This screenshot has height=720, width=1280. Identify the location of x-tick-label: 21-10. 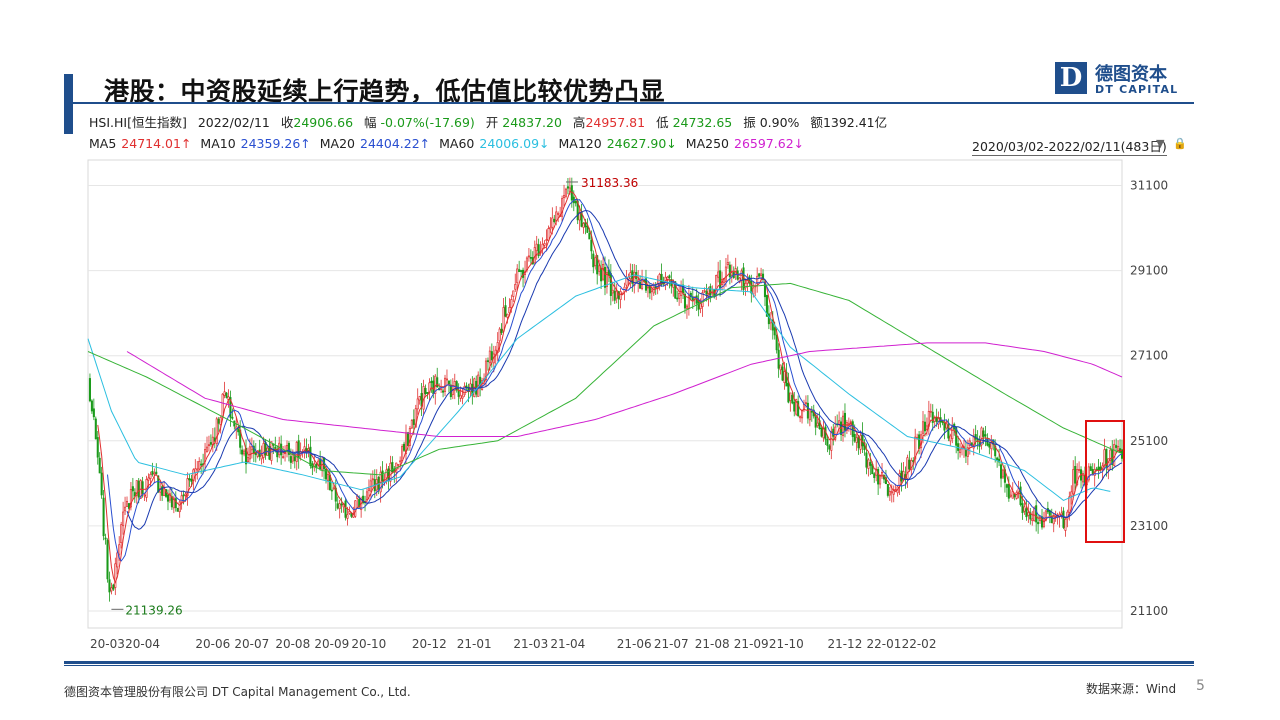
(786, 644).